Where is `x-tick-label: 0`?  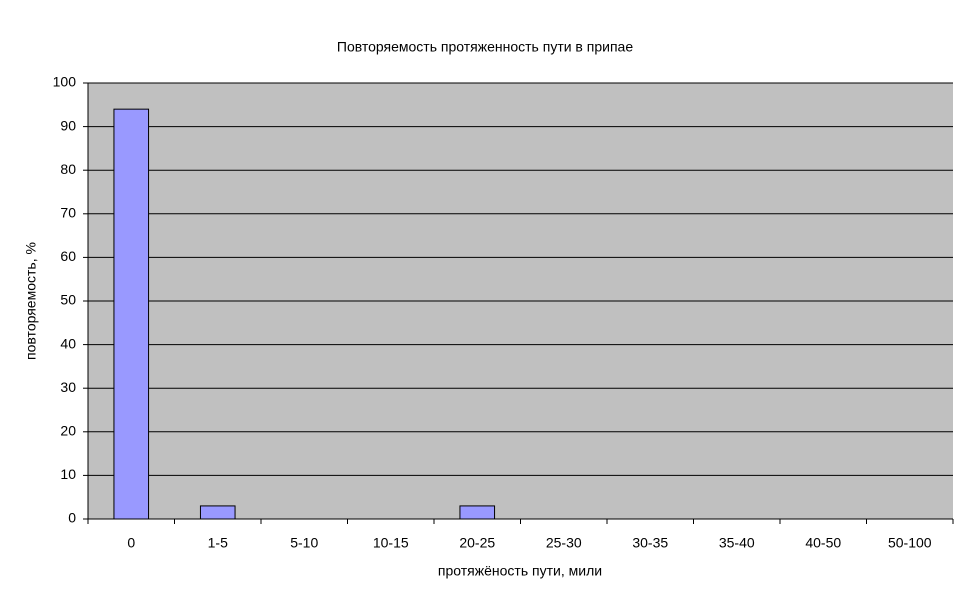 x-tick-label: 0 is located at coordinates (131, 543).